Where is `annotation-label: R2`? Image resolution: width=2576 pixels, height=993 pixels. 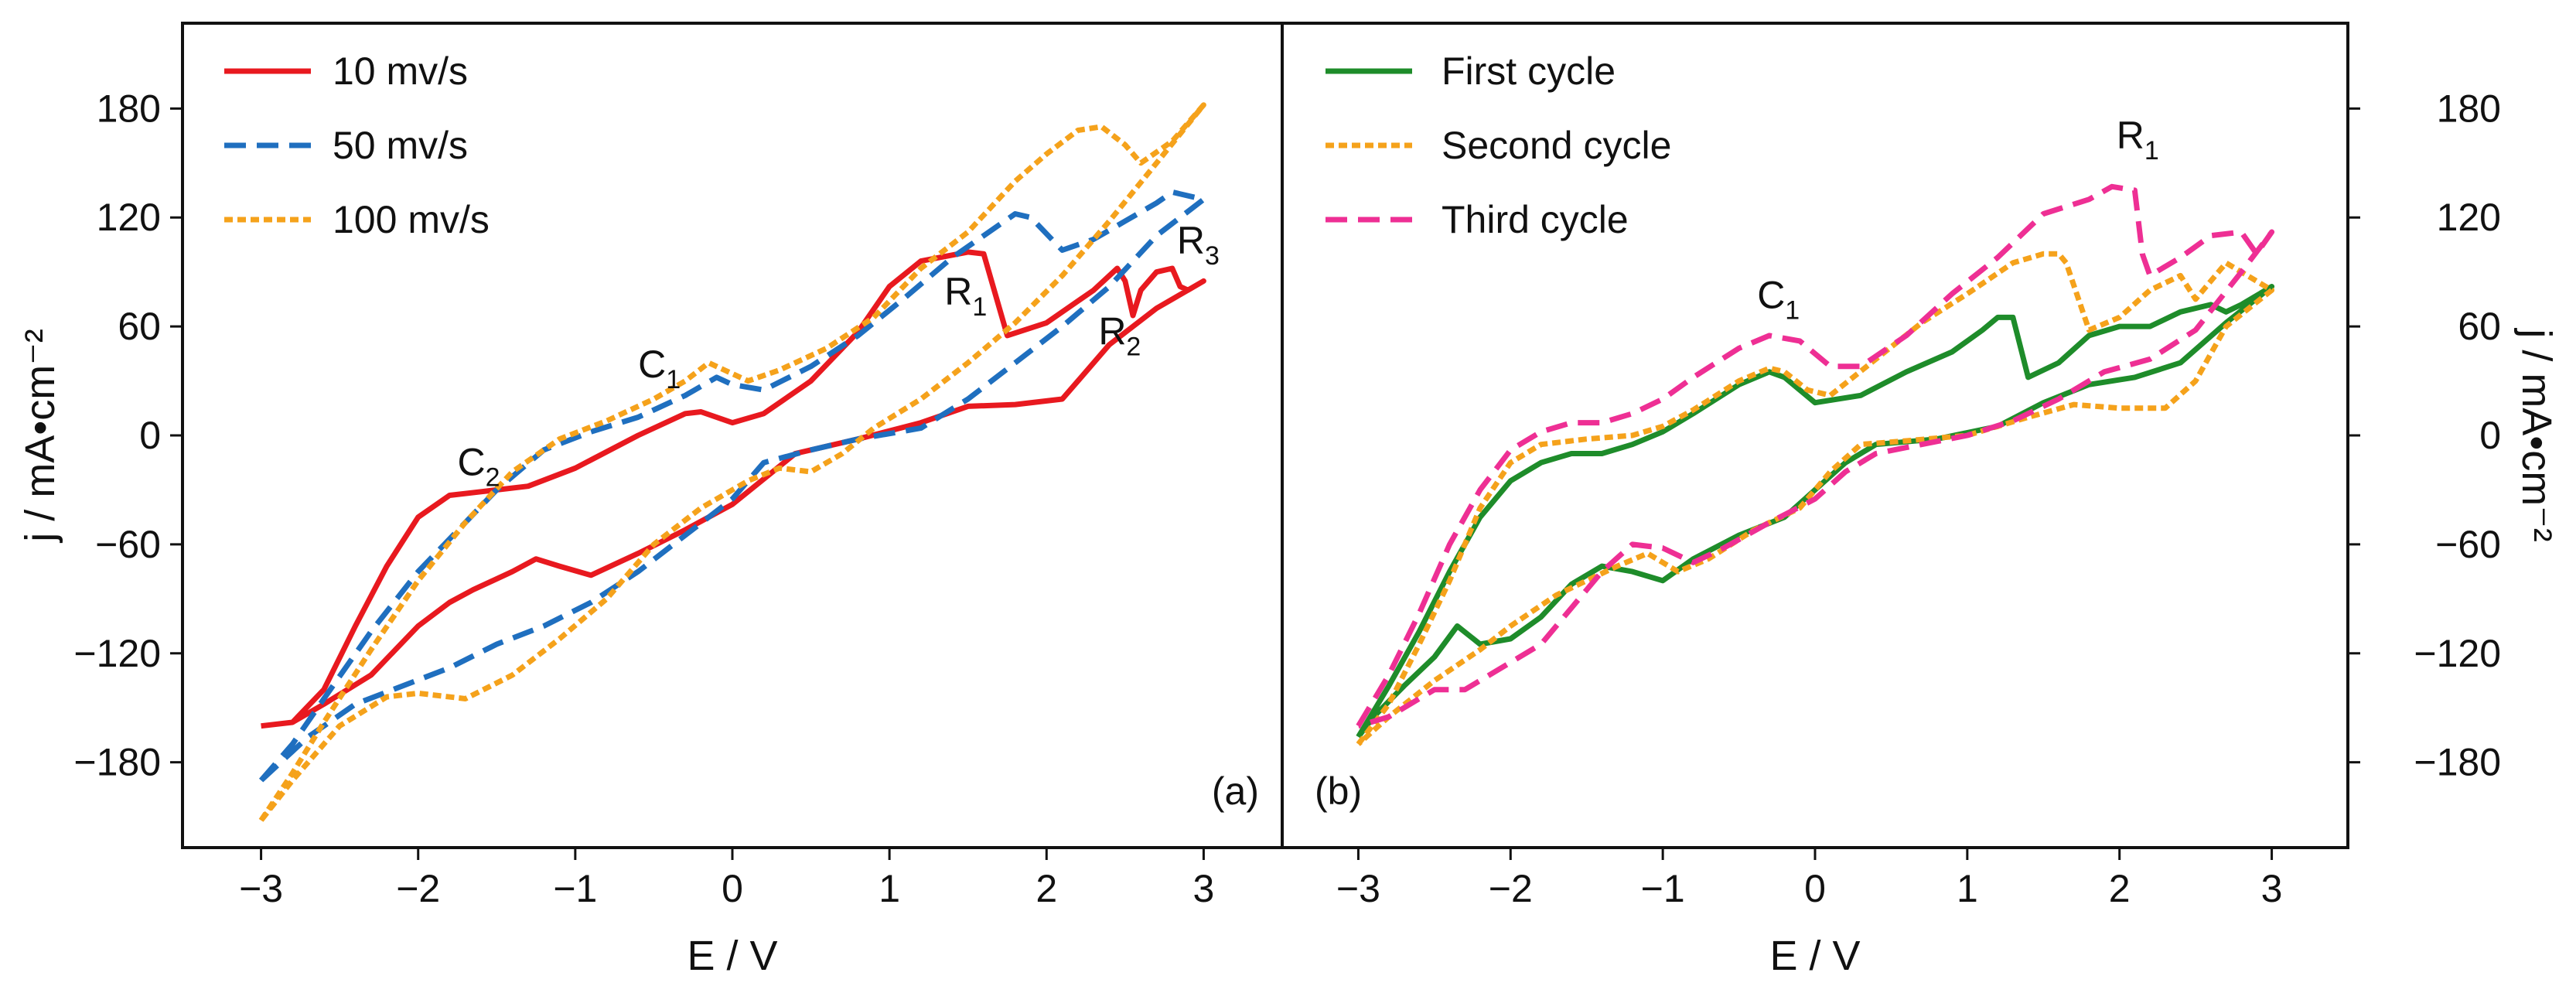
annotation-label: R2 is located at coordinates (1119, 336).